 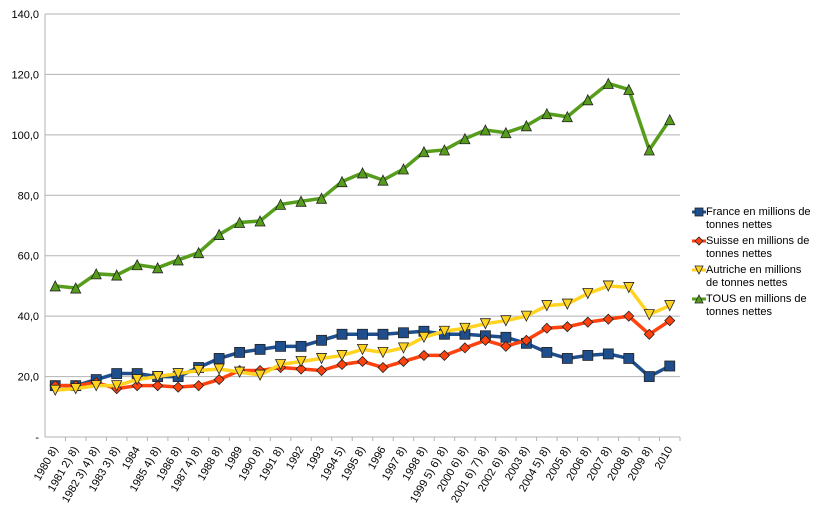 I want to click on legend-label: Autriche en millions de tonnes nettes, so click(x=754, y=276).